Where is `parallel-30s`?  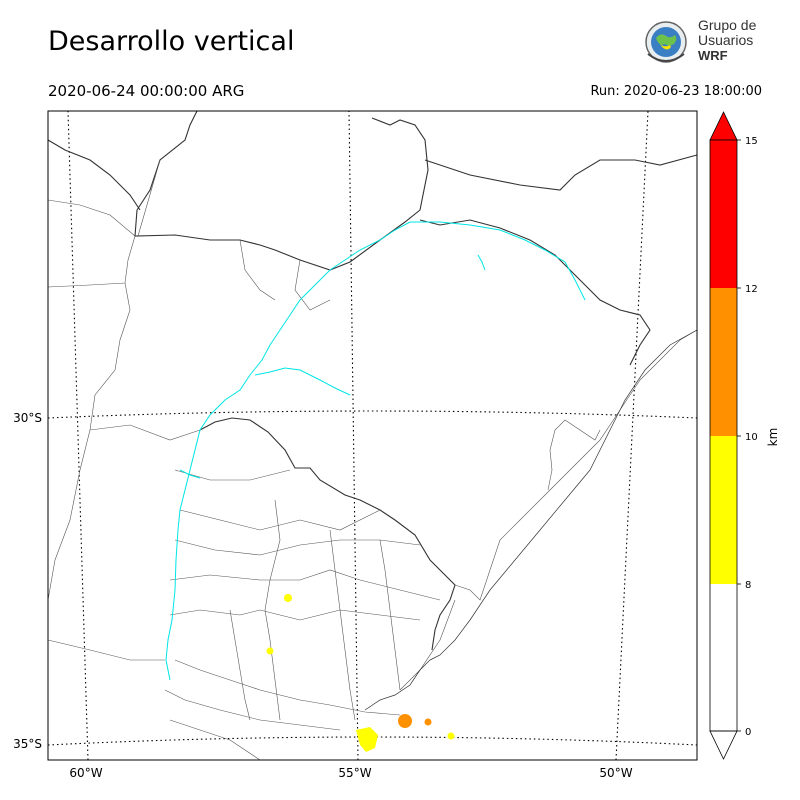
parallel-30s is located at coordinates (372, 414).